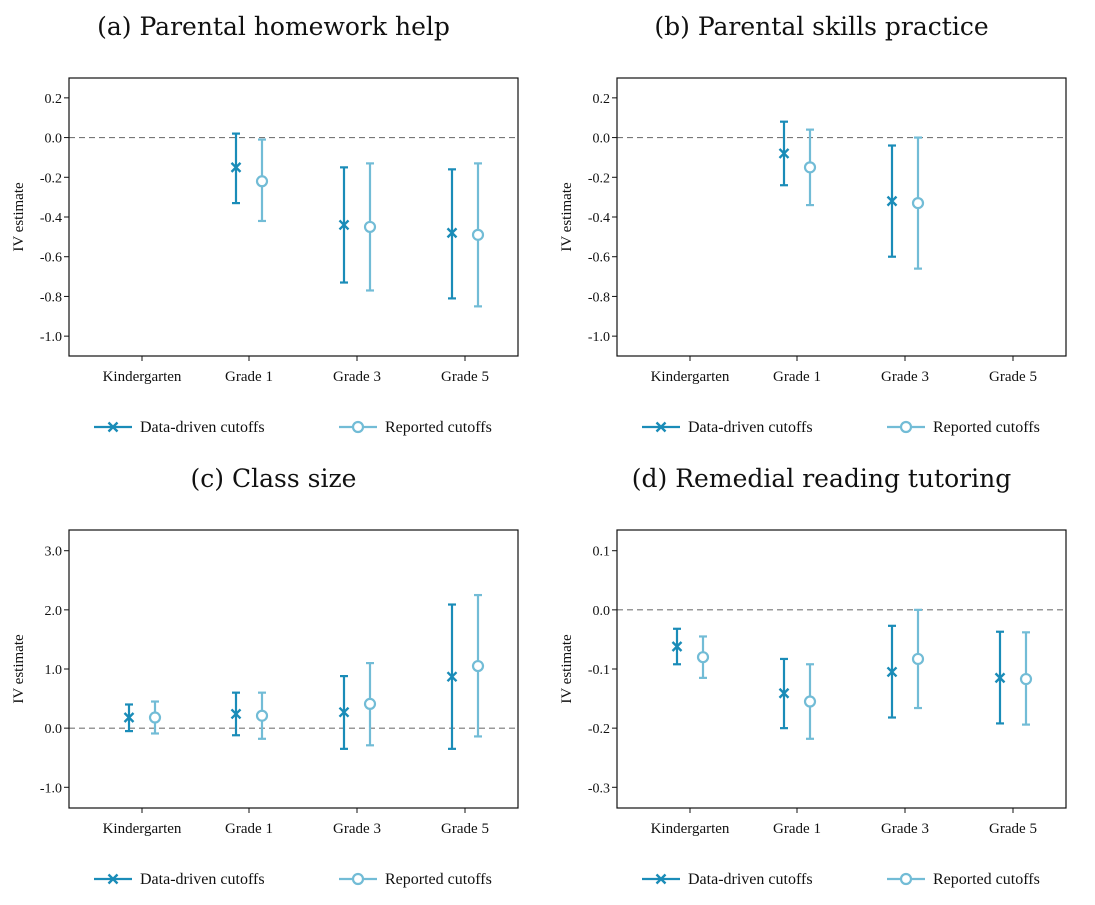 This screenshot has width=1095, height=905. What do you see at coordinates (602, 552) in the screenshot?
I see `y-tick-label: 0.1` at bounding box center [602, 552].